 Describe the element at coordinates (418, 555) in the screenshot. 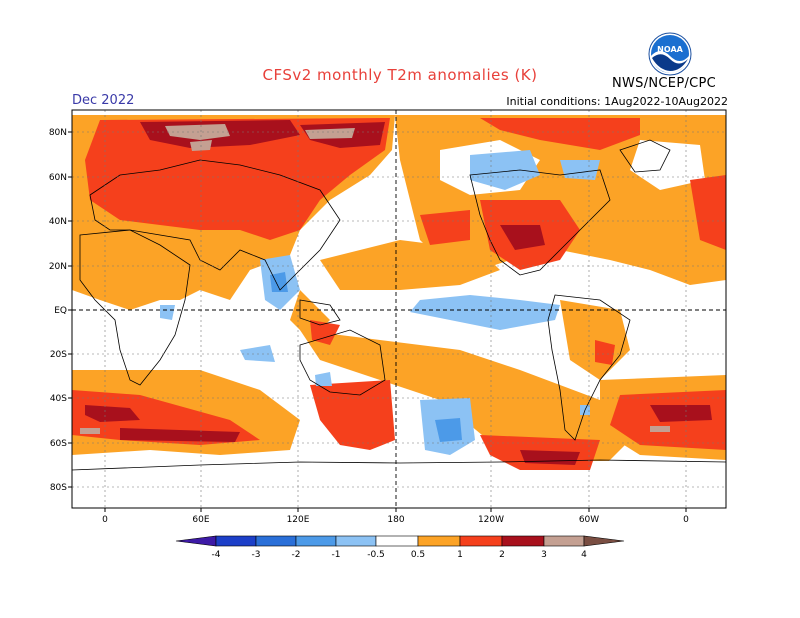

I see `colorbar-tick: 0.5` at that location.